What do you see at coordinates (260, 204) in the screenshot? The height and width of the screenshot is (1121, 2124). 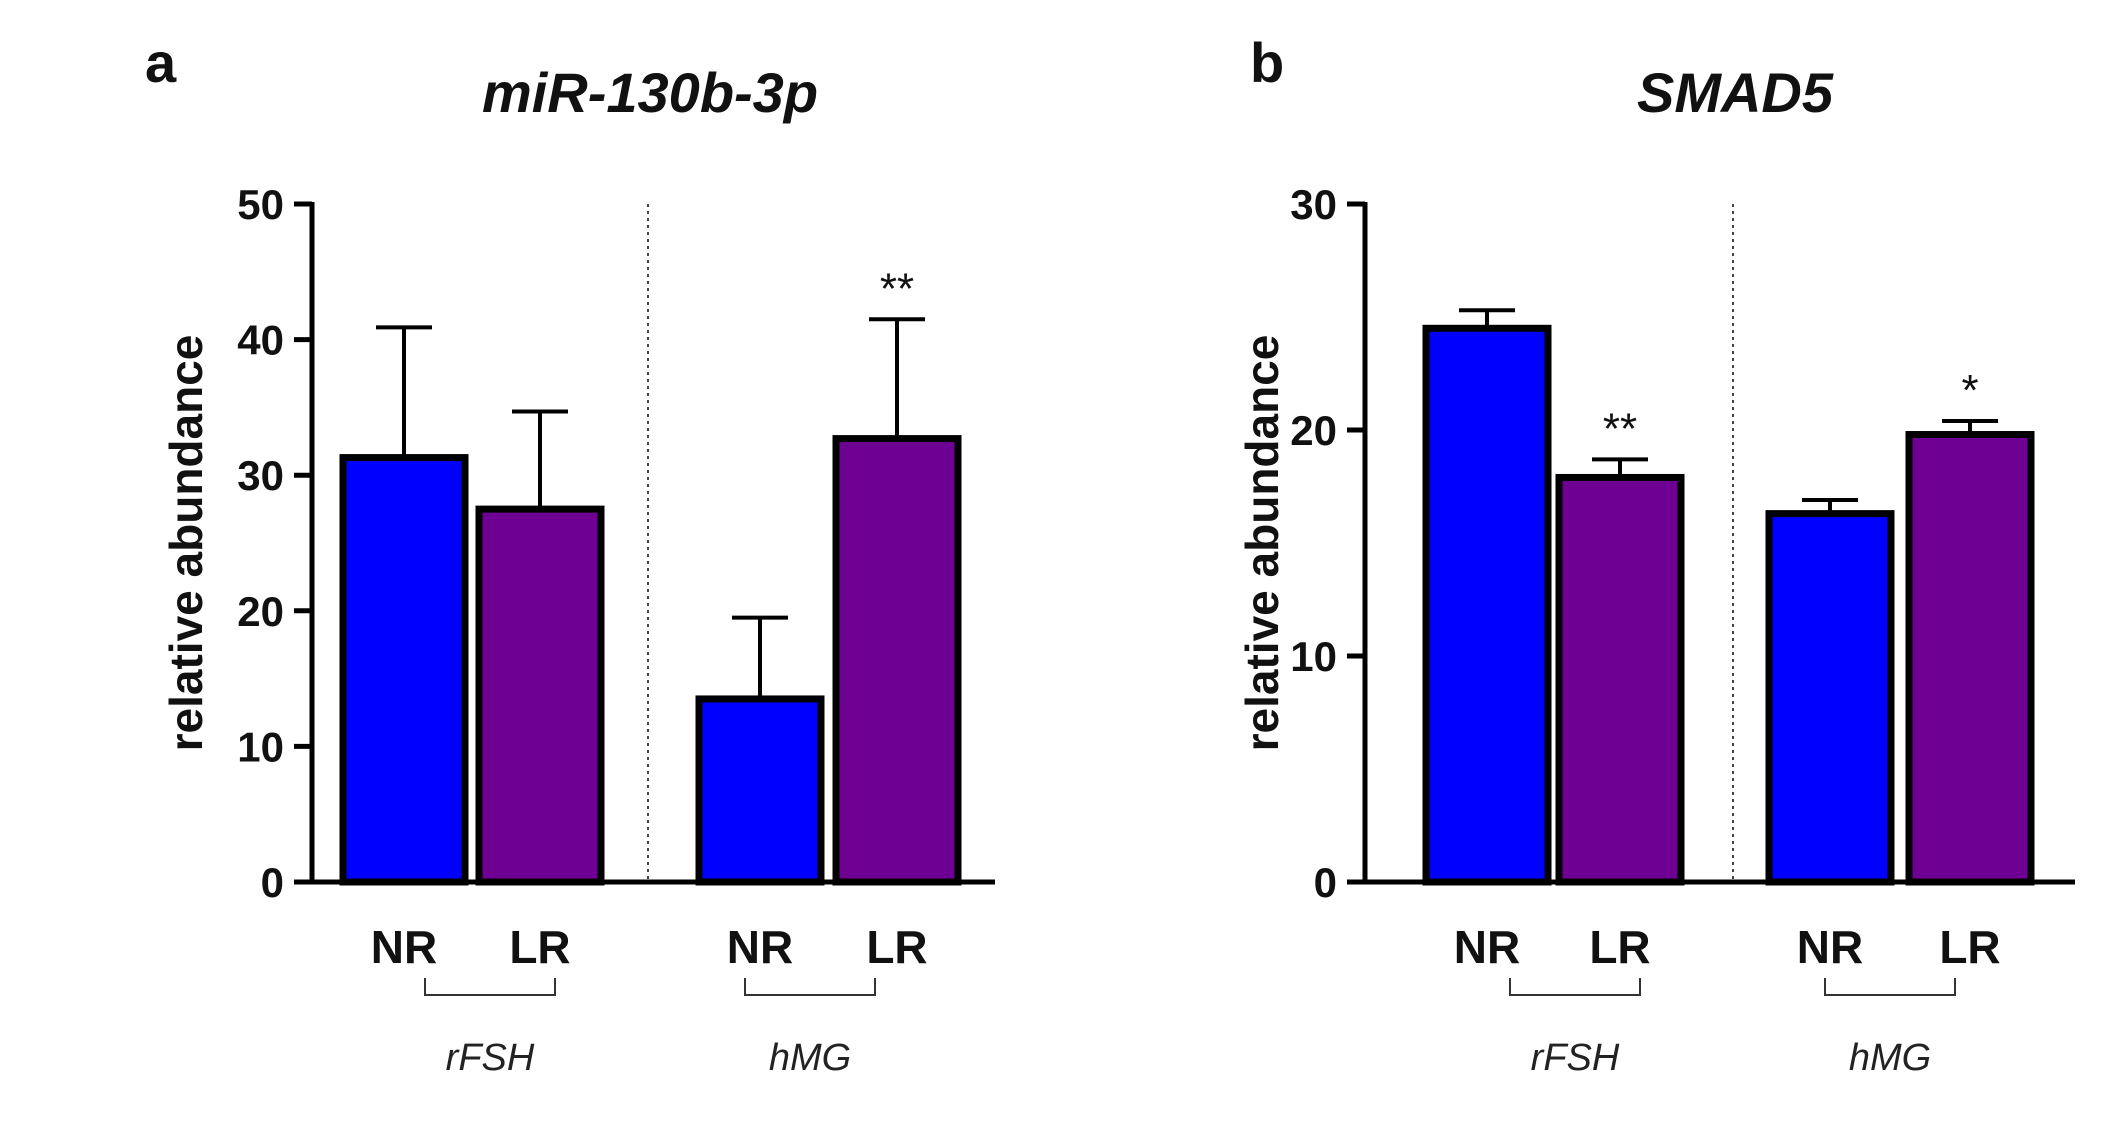 I see `y-tick-label: 50` at bounding box center [260, 204].